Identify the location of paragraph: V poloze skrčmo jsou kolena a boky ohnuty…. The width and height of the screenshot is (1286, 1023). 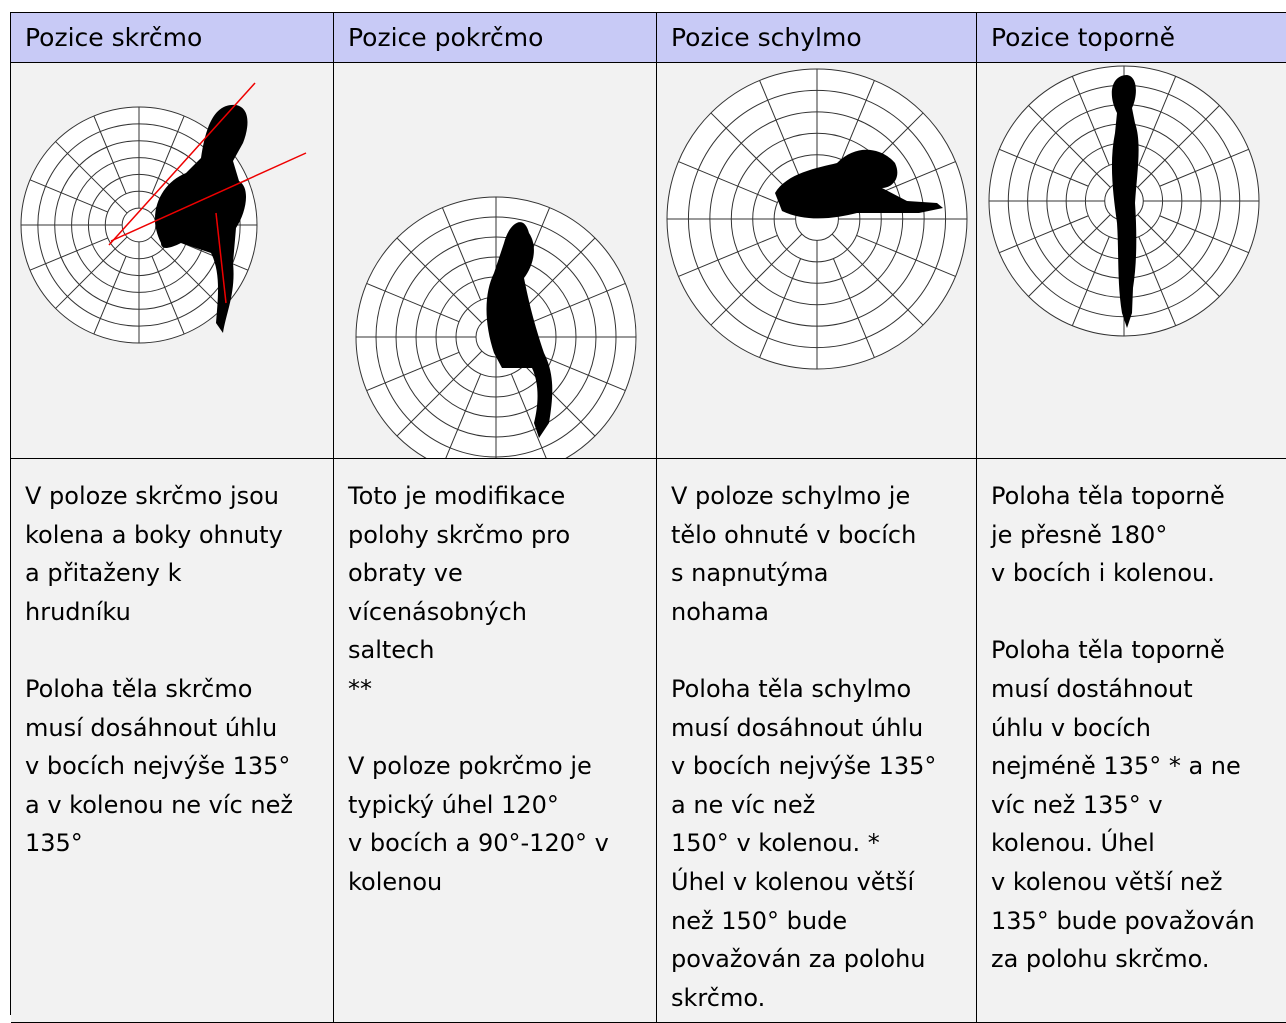
(179, 554).